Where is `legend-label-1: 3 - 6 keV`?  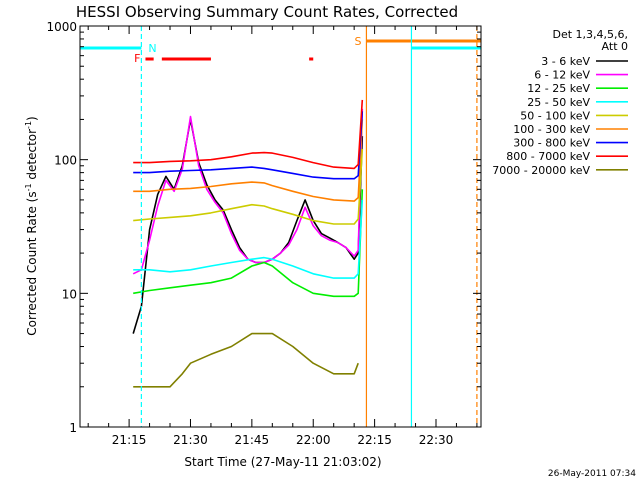
legend-label-1: 3 - 6 keV is located at coordinates (565, 61).